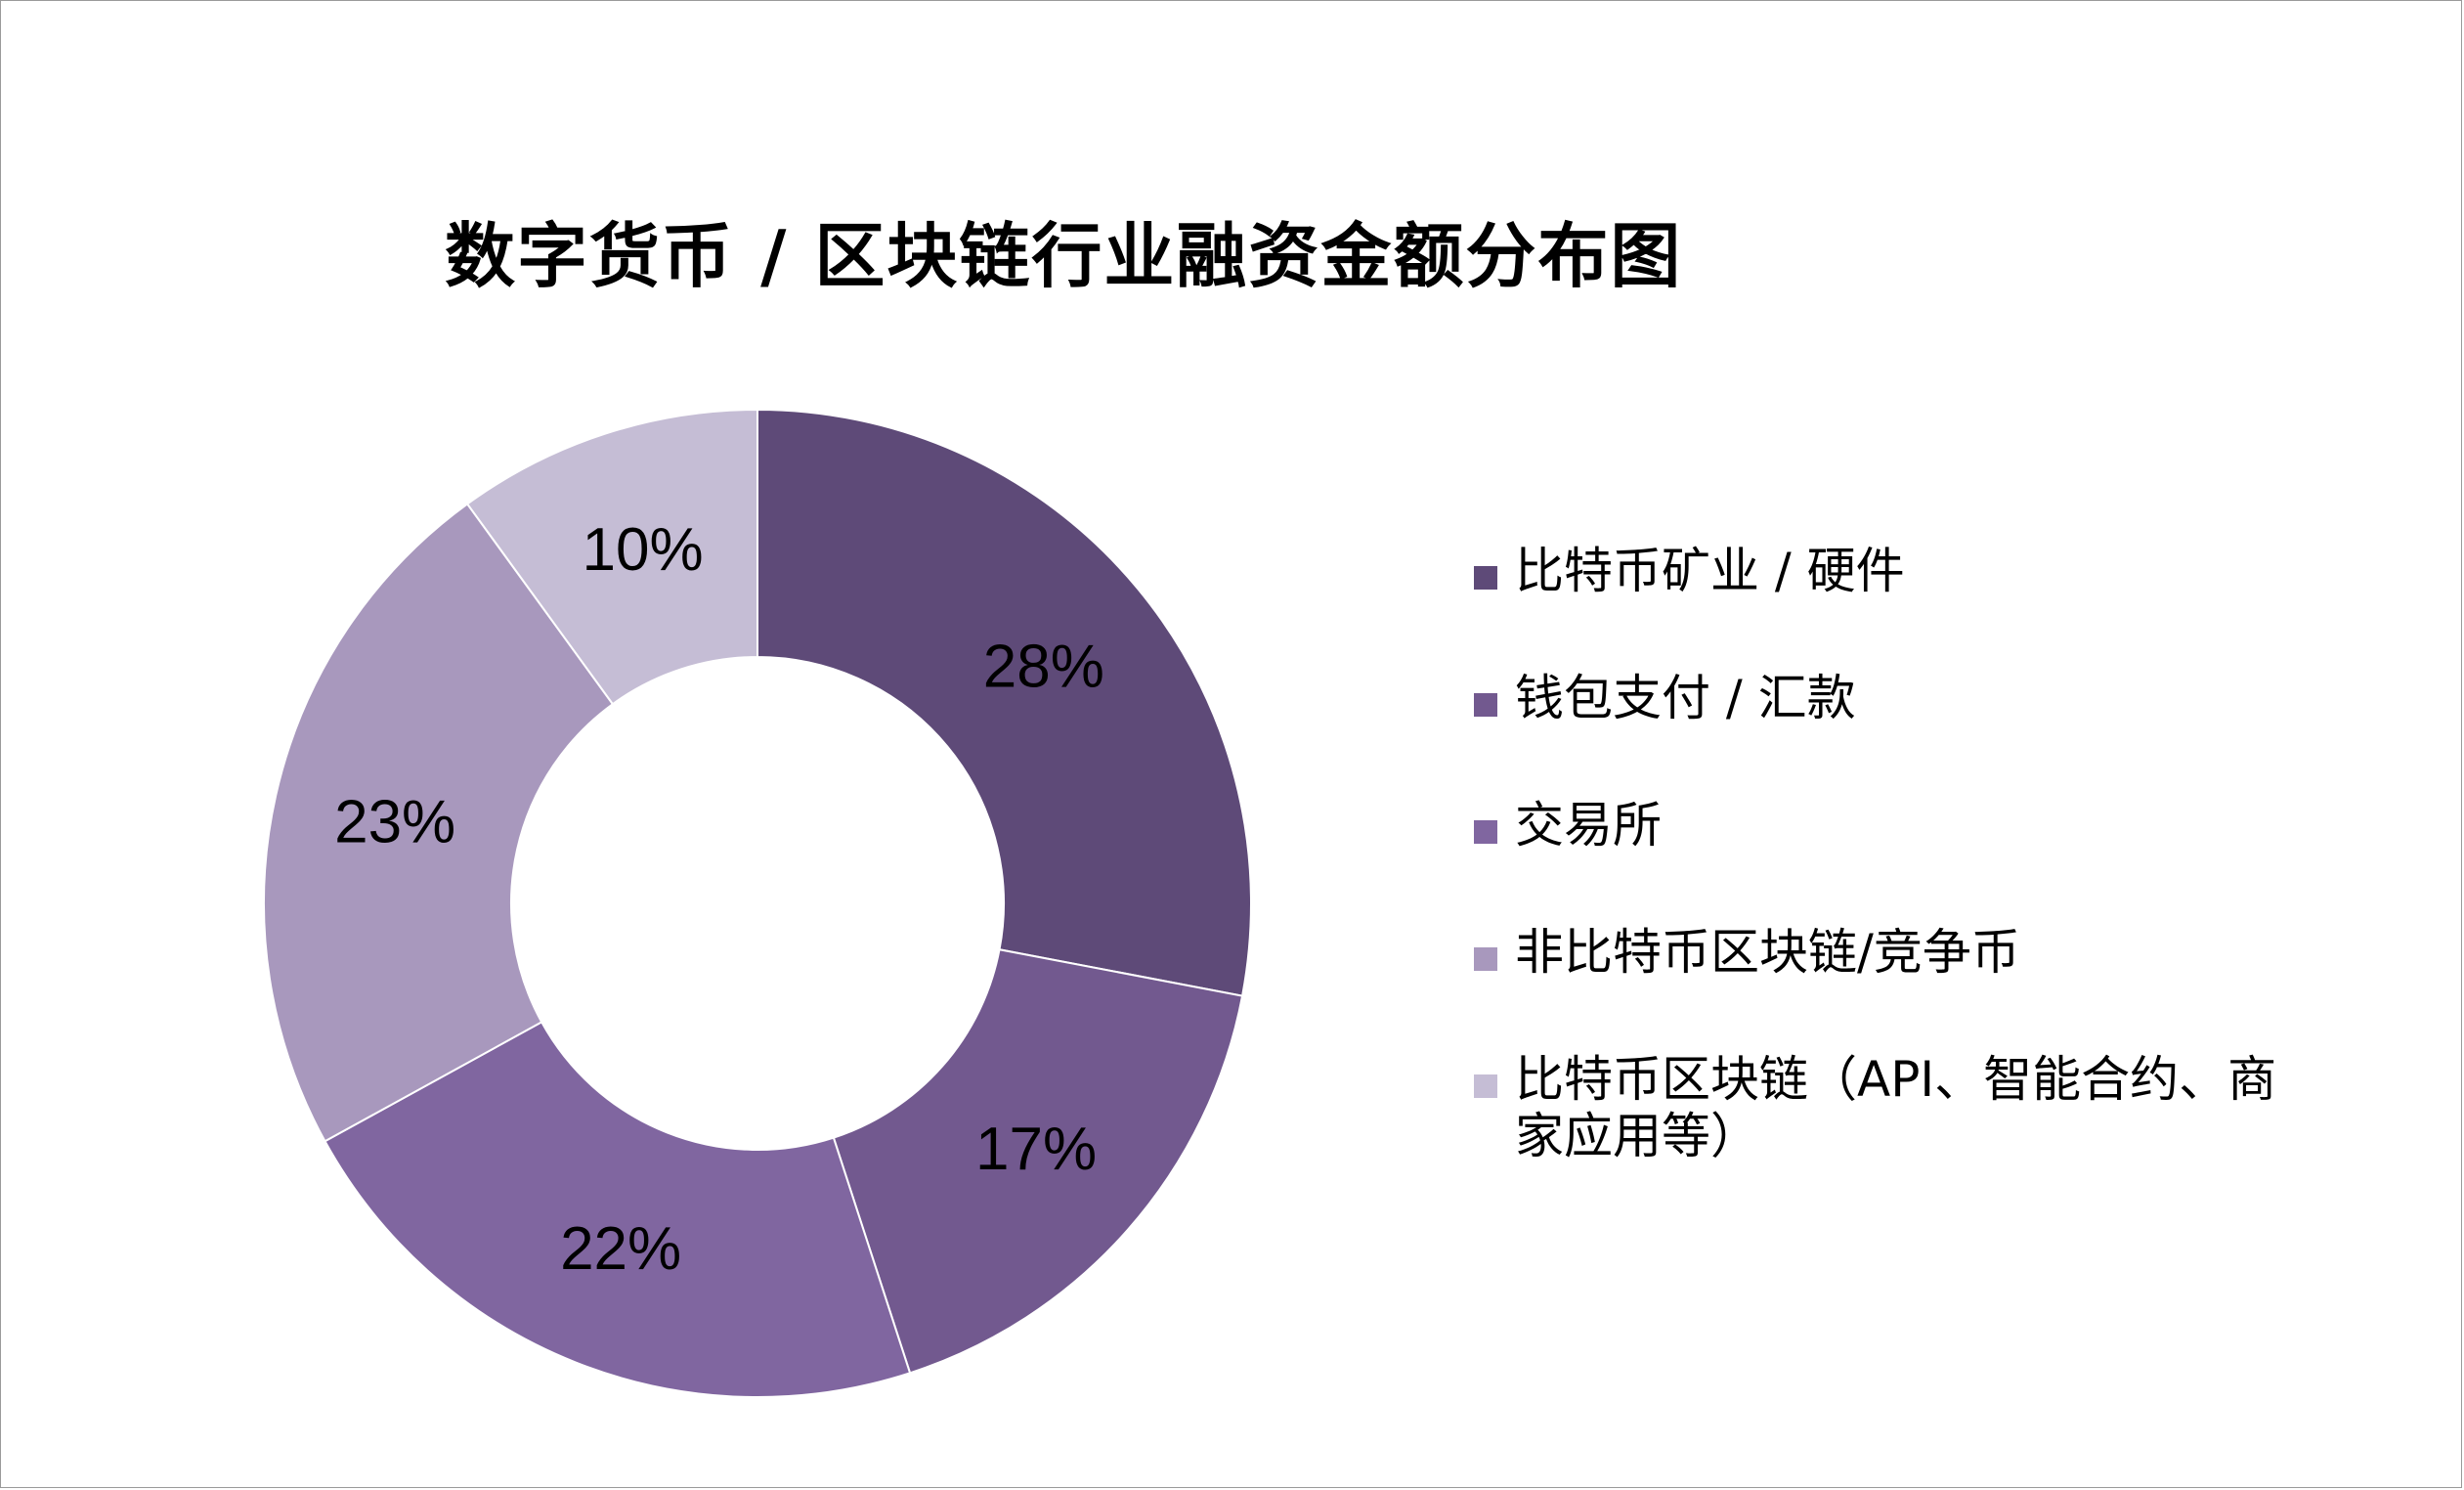 The image size is (2464, 1490). I want to click on legend-label: 钱包支付 / 汇款, so click(1685, 698).